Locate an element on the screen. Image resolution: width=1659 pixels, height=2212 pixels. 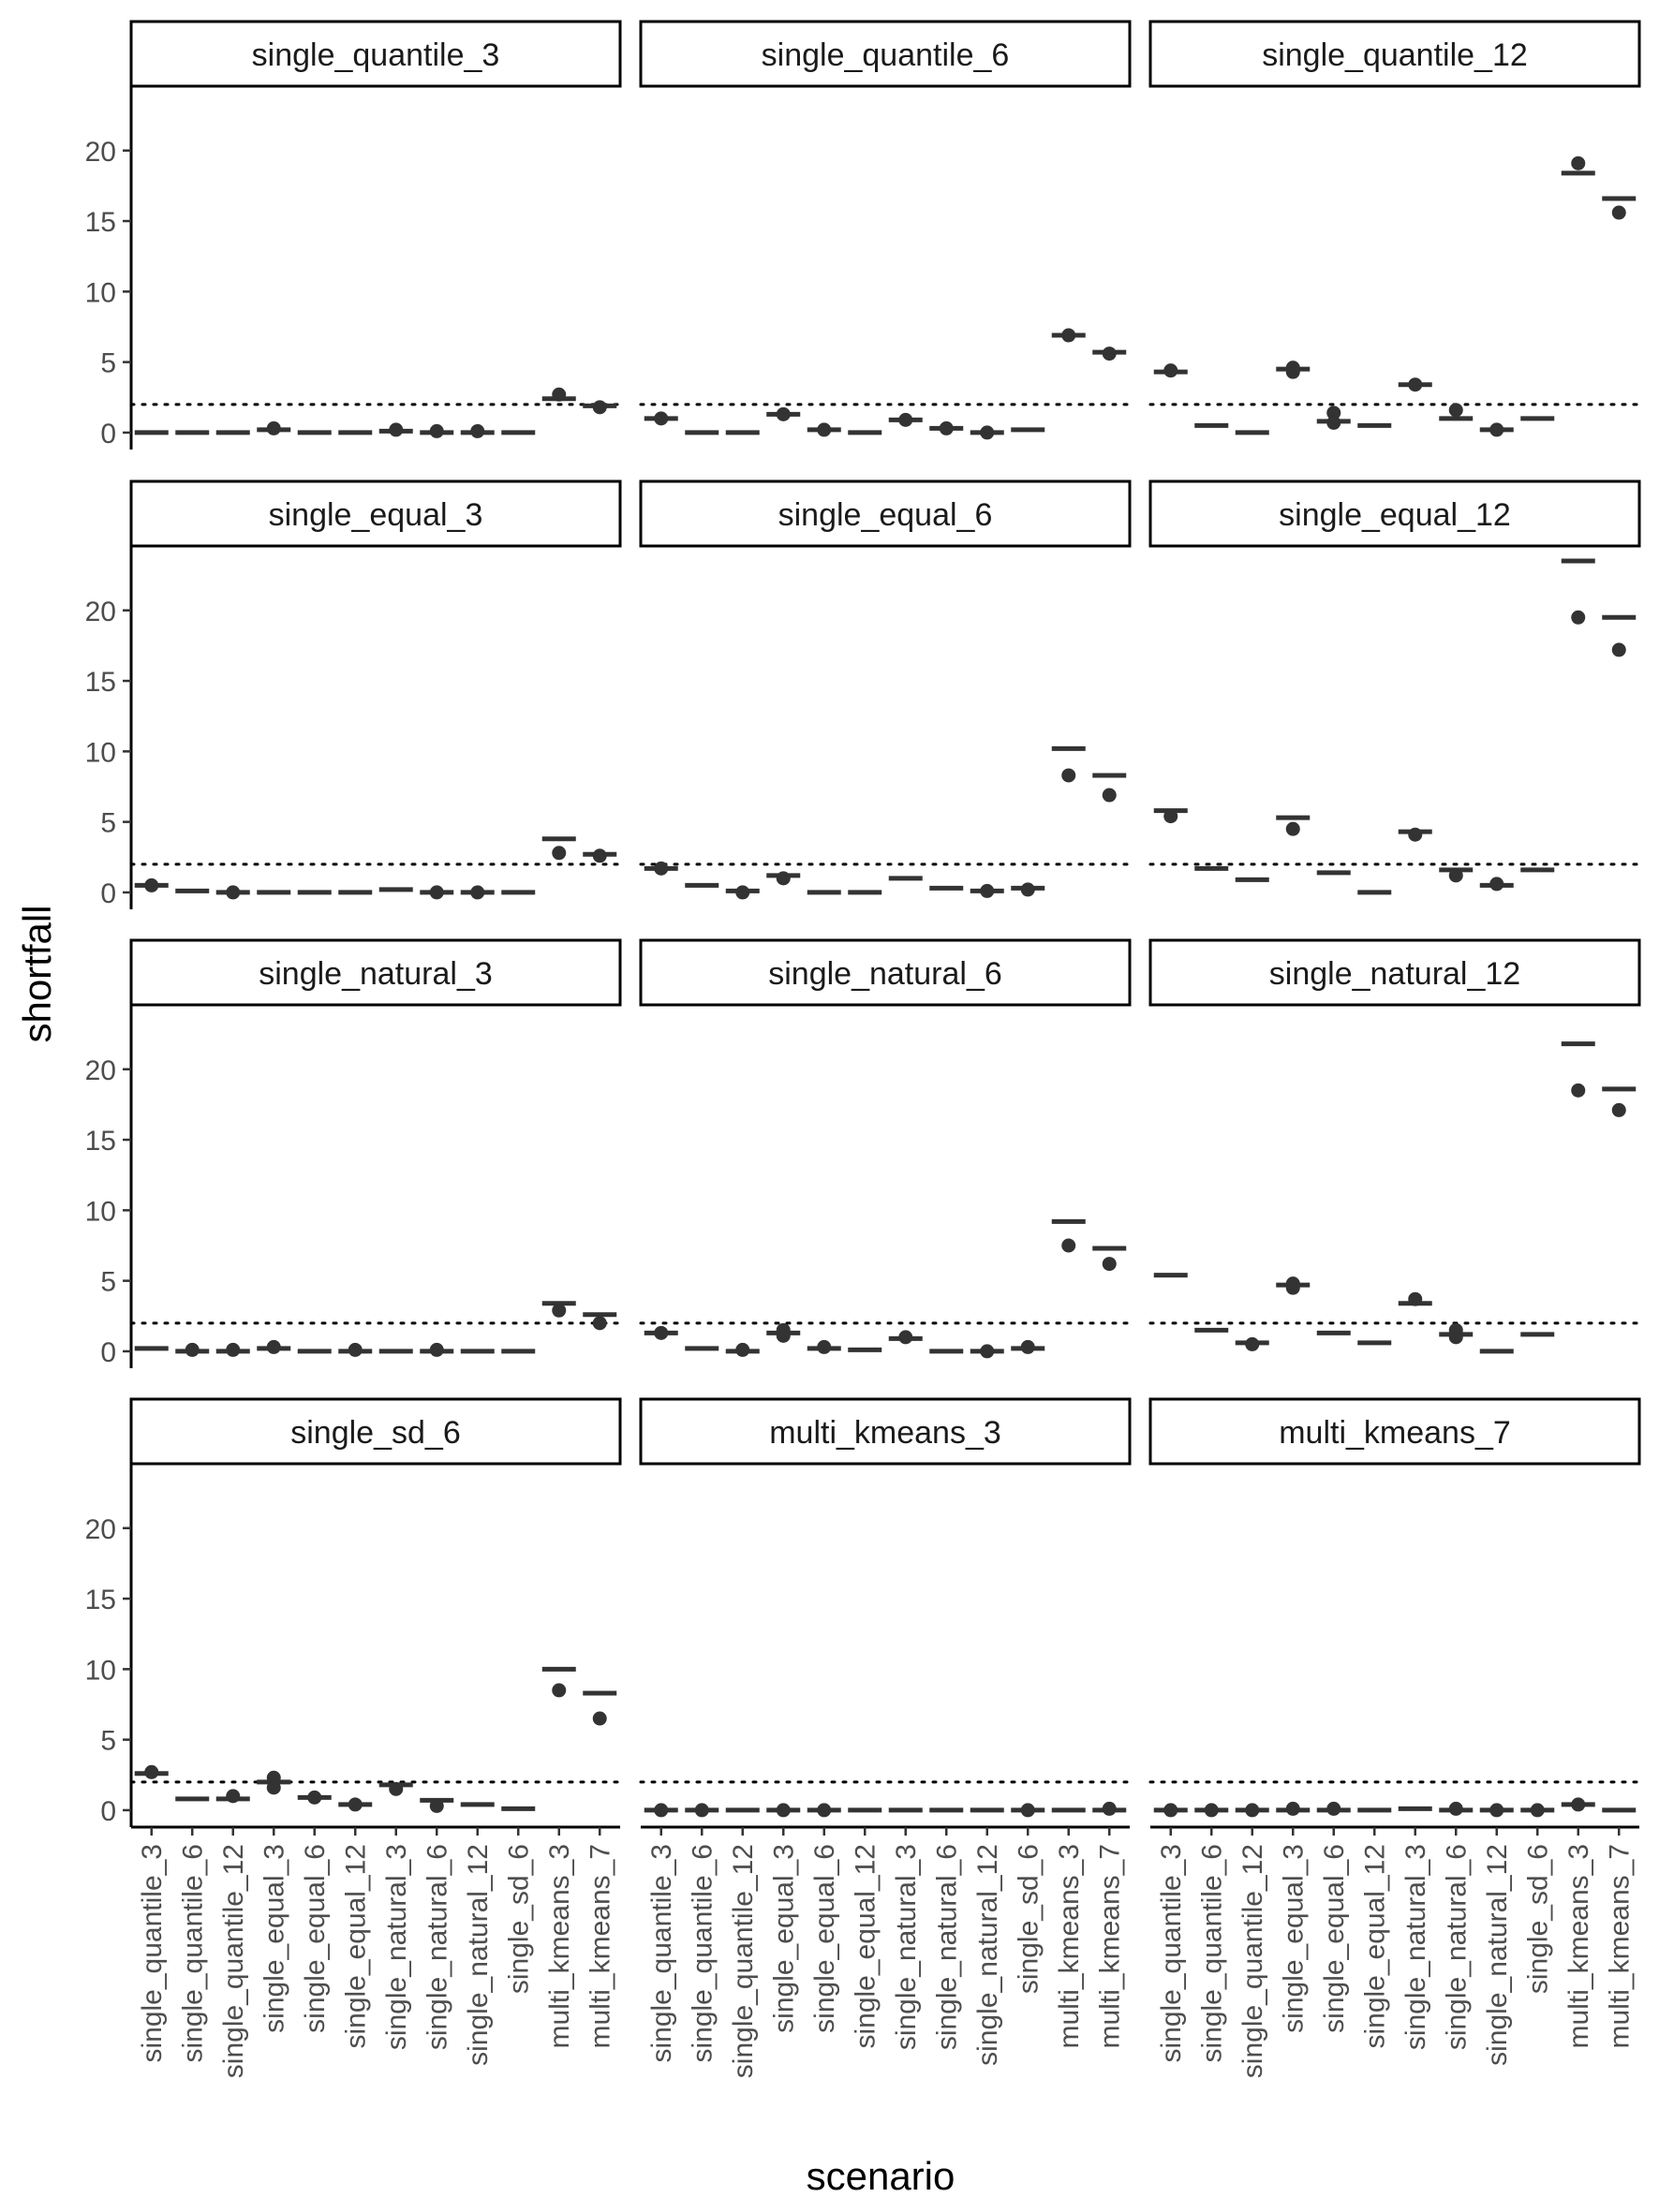
facet-strip-label: single_quantile_3 is located at coordinates (376, 55).